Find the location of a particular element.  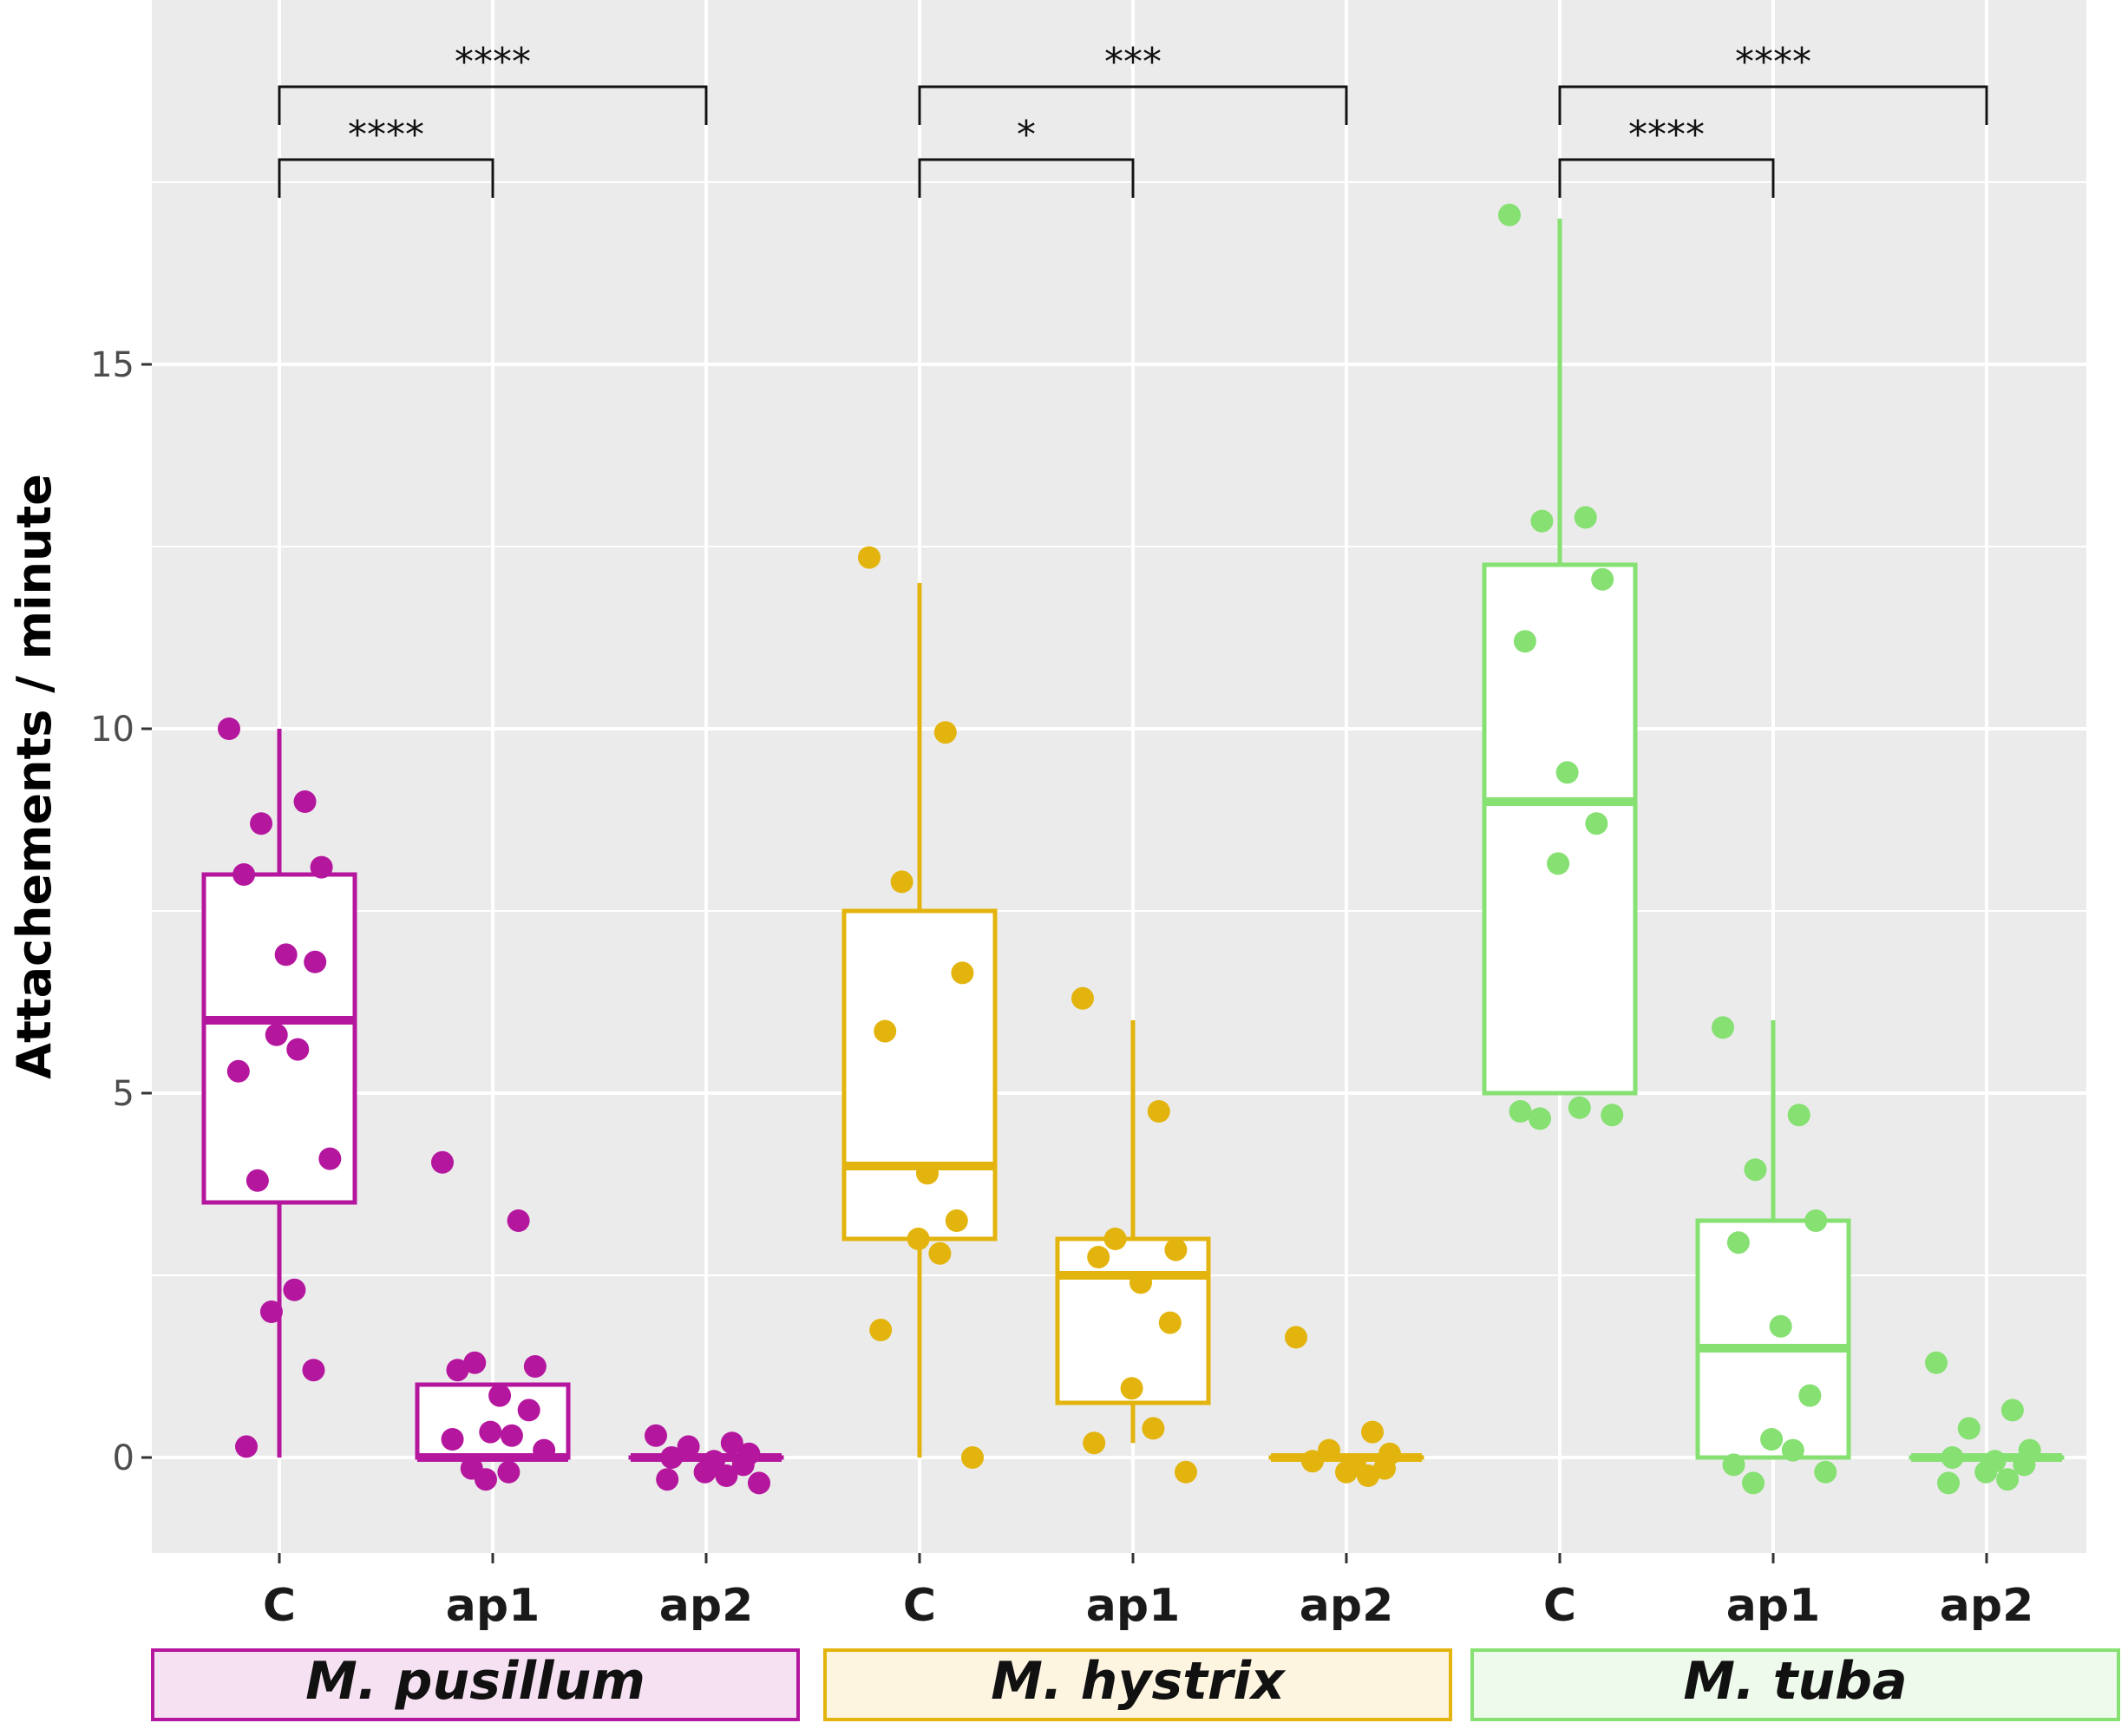

facet-strip-label: M. hystrix is located at coordinates (1139, 1681).